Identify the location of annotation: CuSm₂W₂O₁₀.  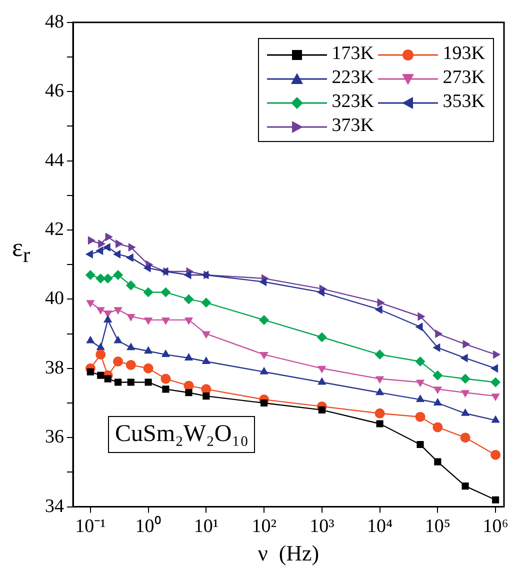
(182, 434).